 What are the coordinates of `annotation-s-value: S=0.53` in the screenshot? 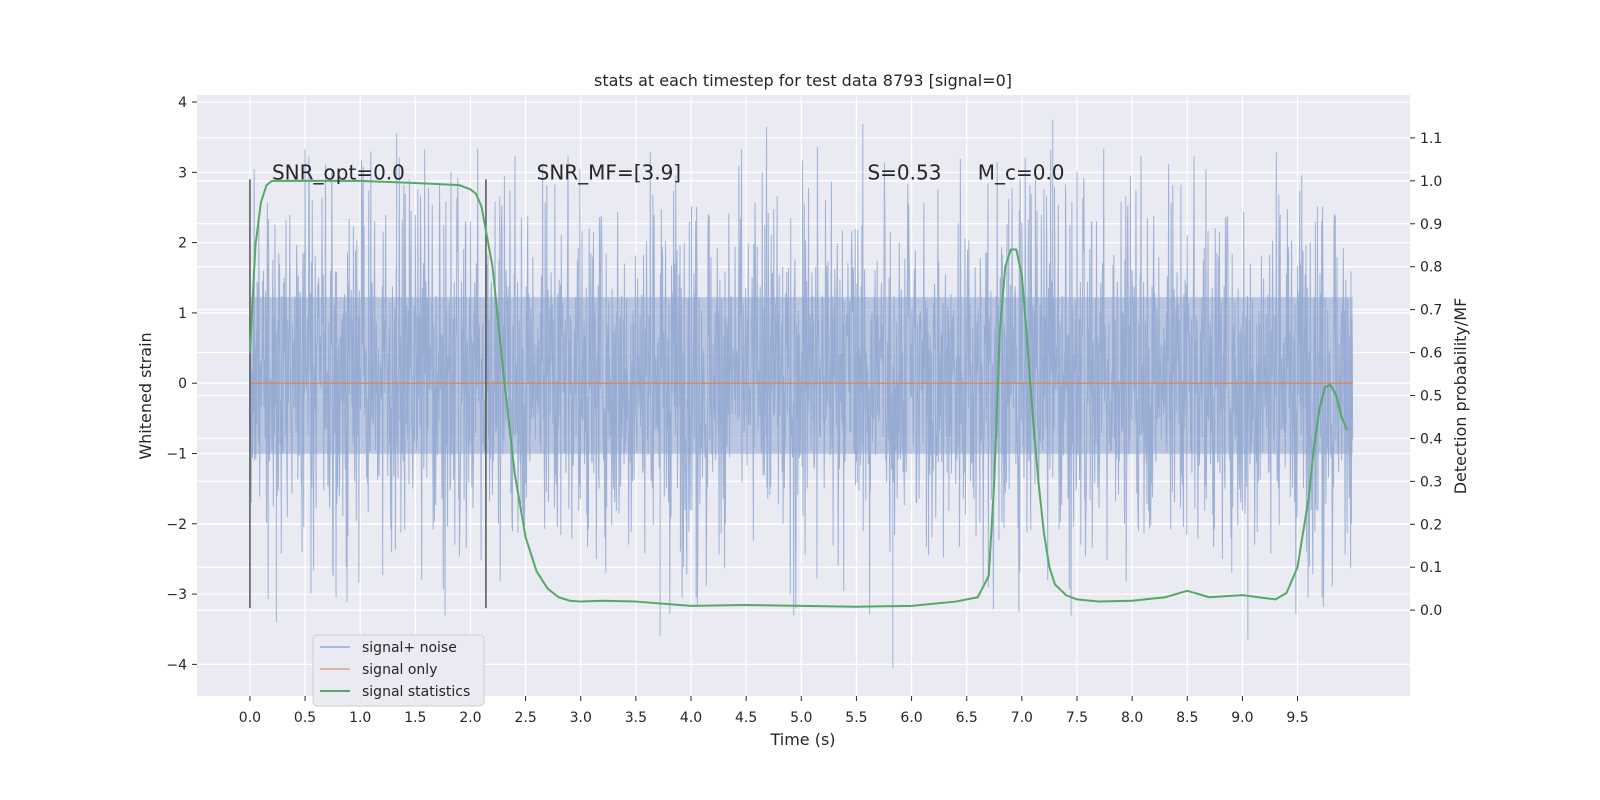 It's located at (904, 172).